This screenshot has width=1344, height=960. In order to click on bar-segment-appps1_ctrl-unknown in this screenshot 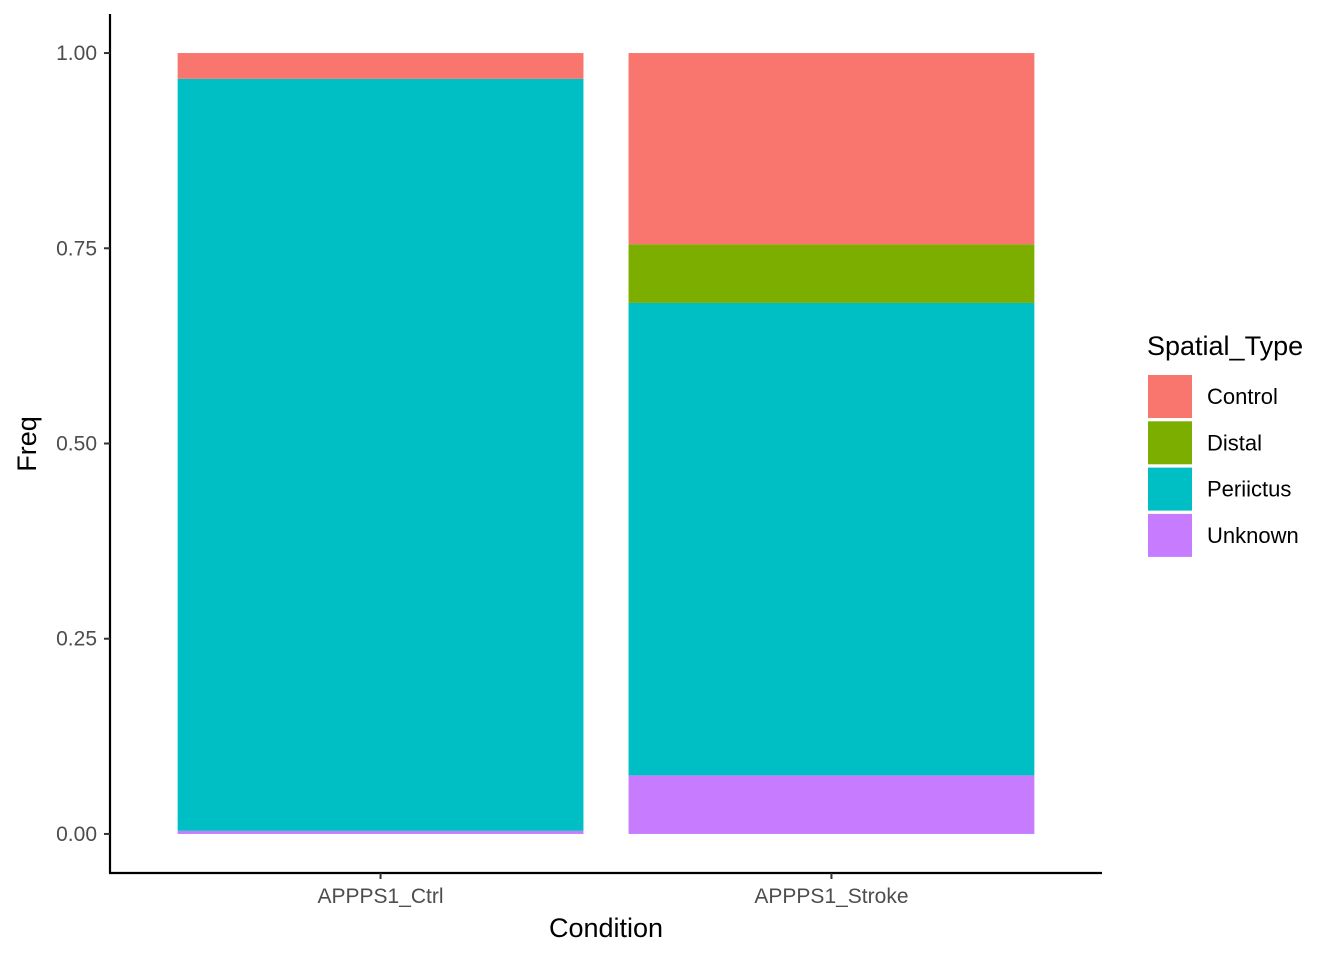, I will do `click(380, 832)`.